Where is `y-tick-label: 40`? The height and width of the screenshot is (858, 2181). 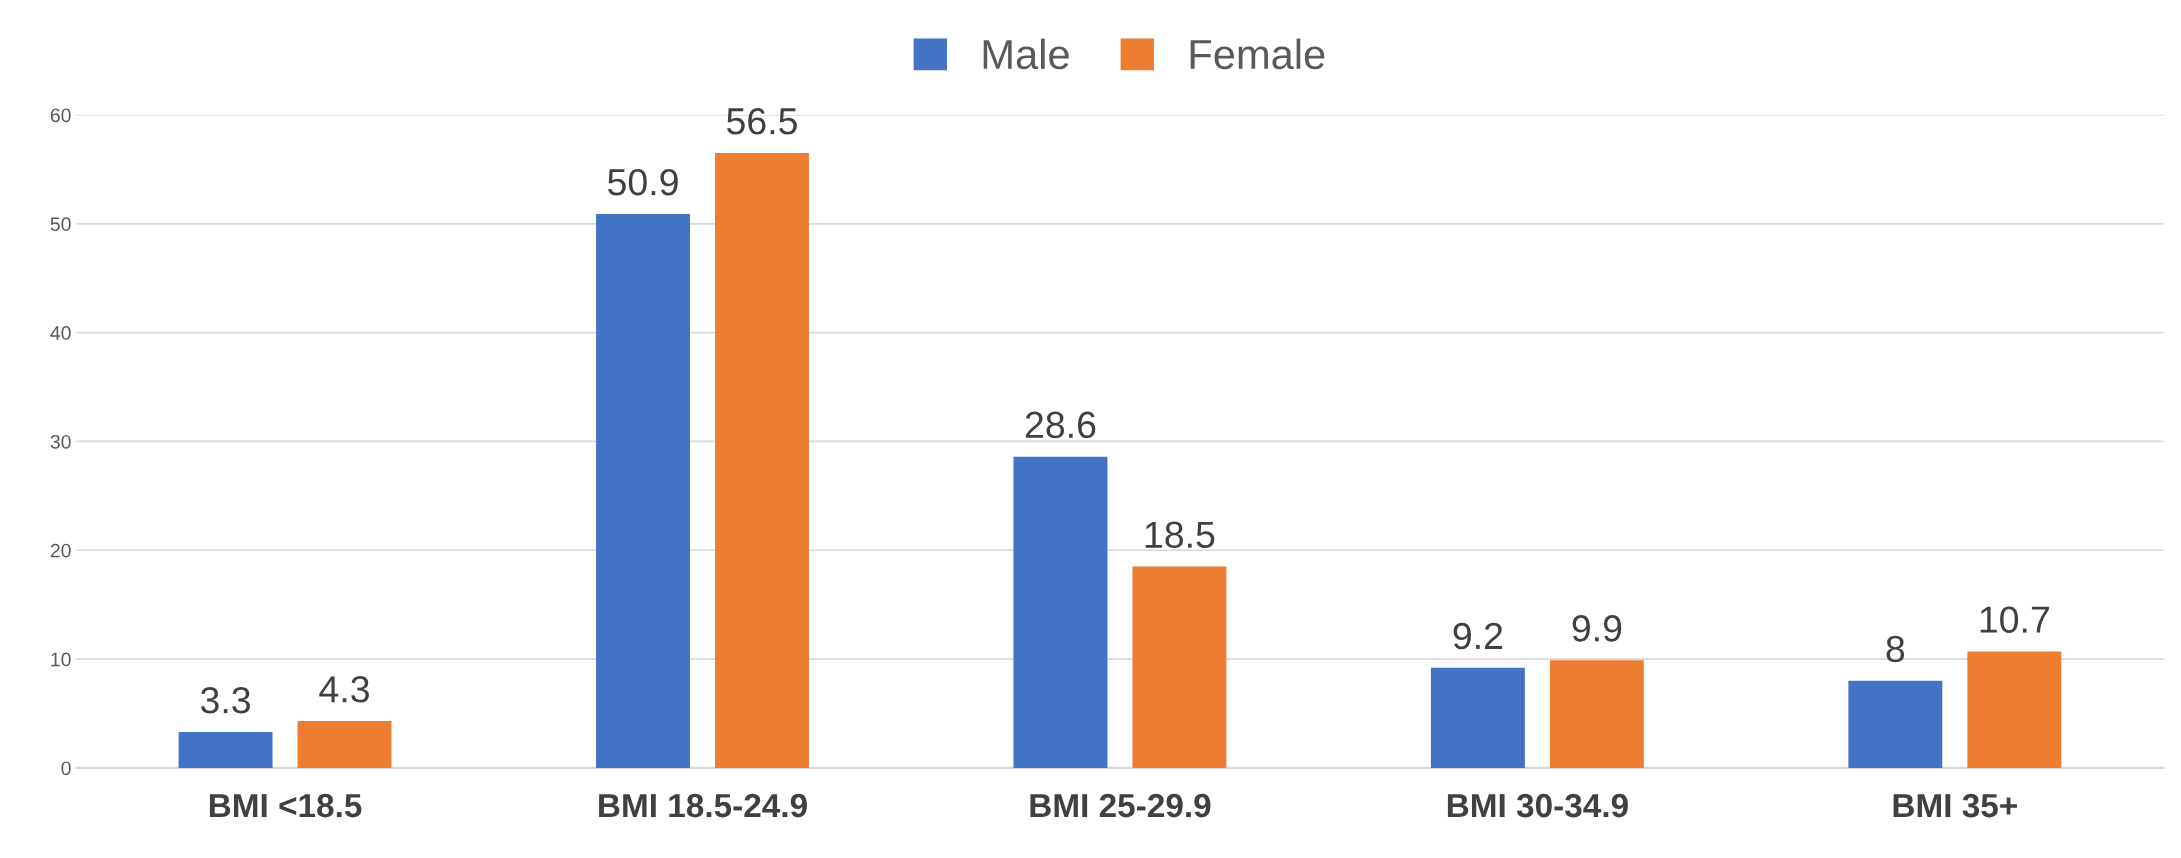 y-tick-label: 40 is located at coordinates (60, 333).